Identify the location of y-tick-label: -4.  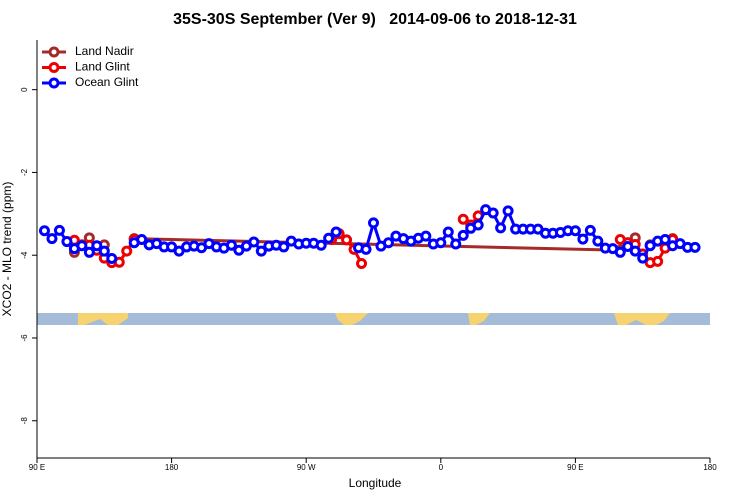
(24, 255).